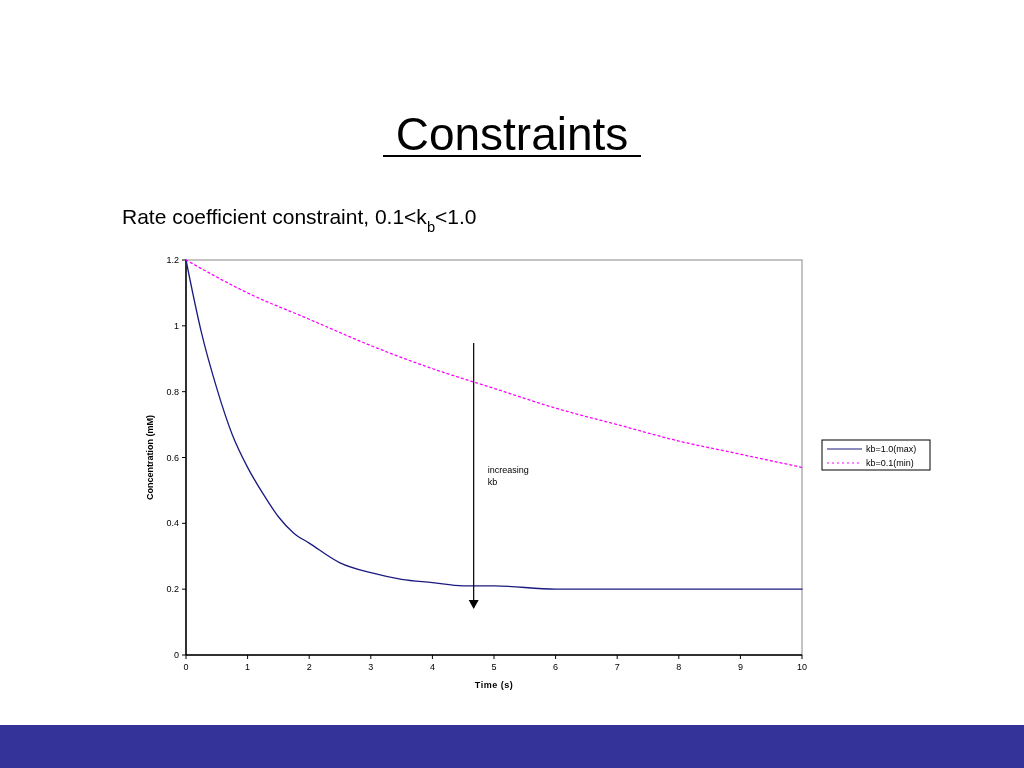 The image size is (1024, 768). What do you see at coordinates (432, 667) in the screenshot?
I see `x-tick-label: 4` at bounding box center [432, 667].